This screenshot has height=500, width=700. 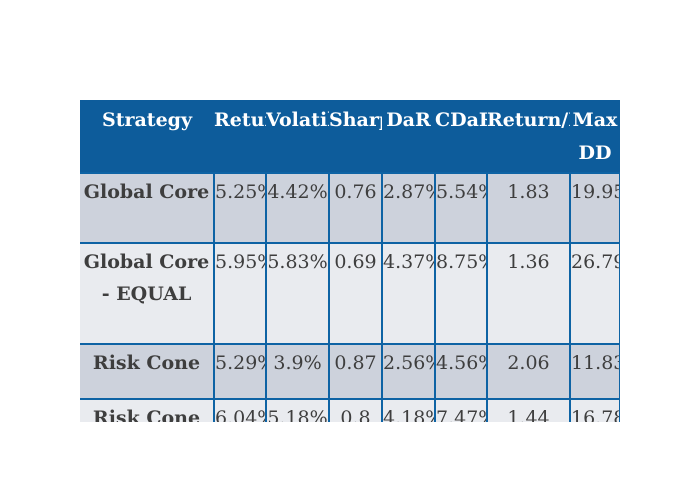 What do you see at coordinates (528, 363) in the screenshot?
I see `cell-value: 2.06` at bounding box center [528, 363].